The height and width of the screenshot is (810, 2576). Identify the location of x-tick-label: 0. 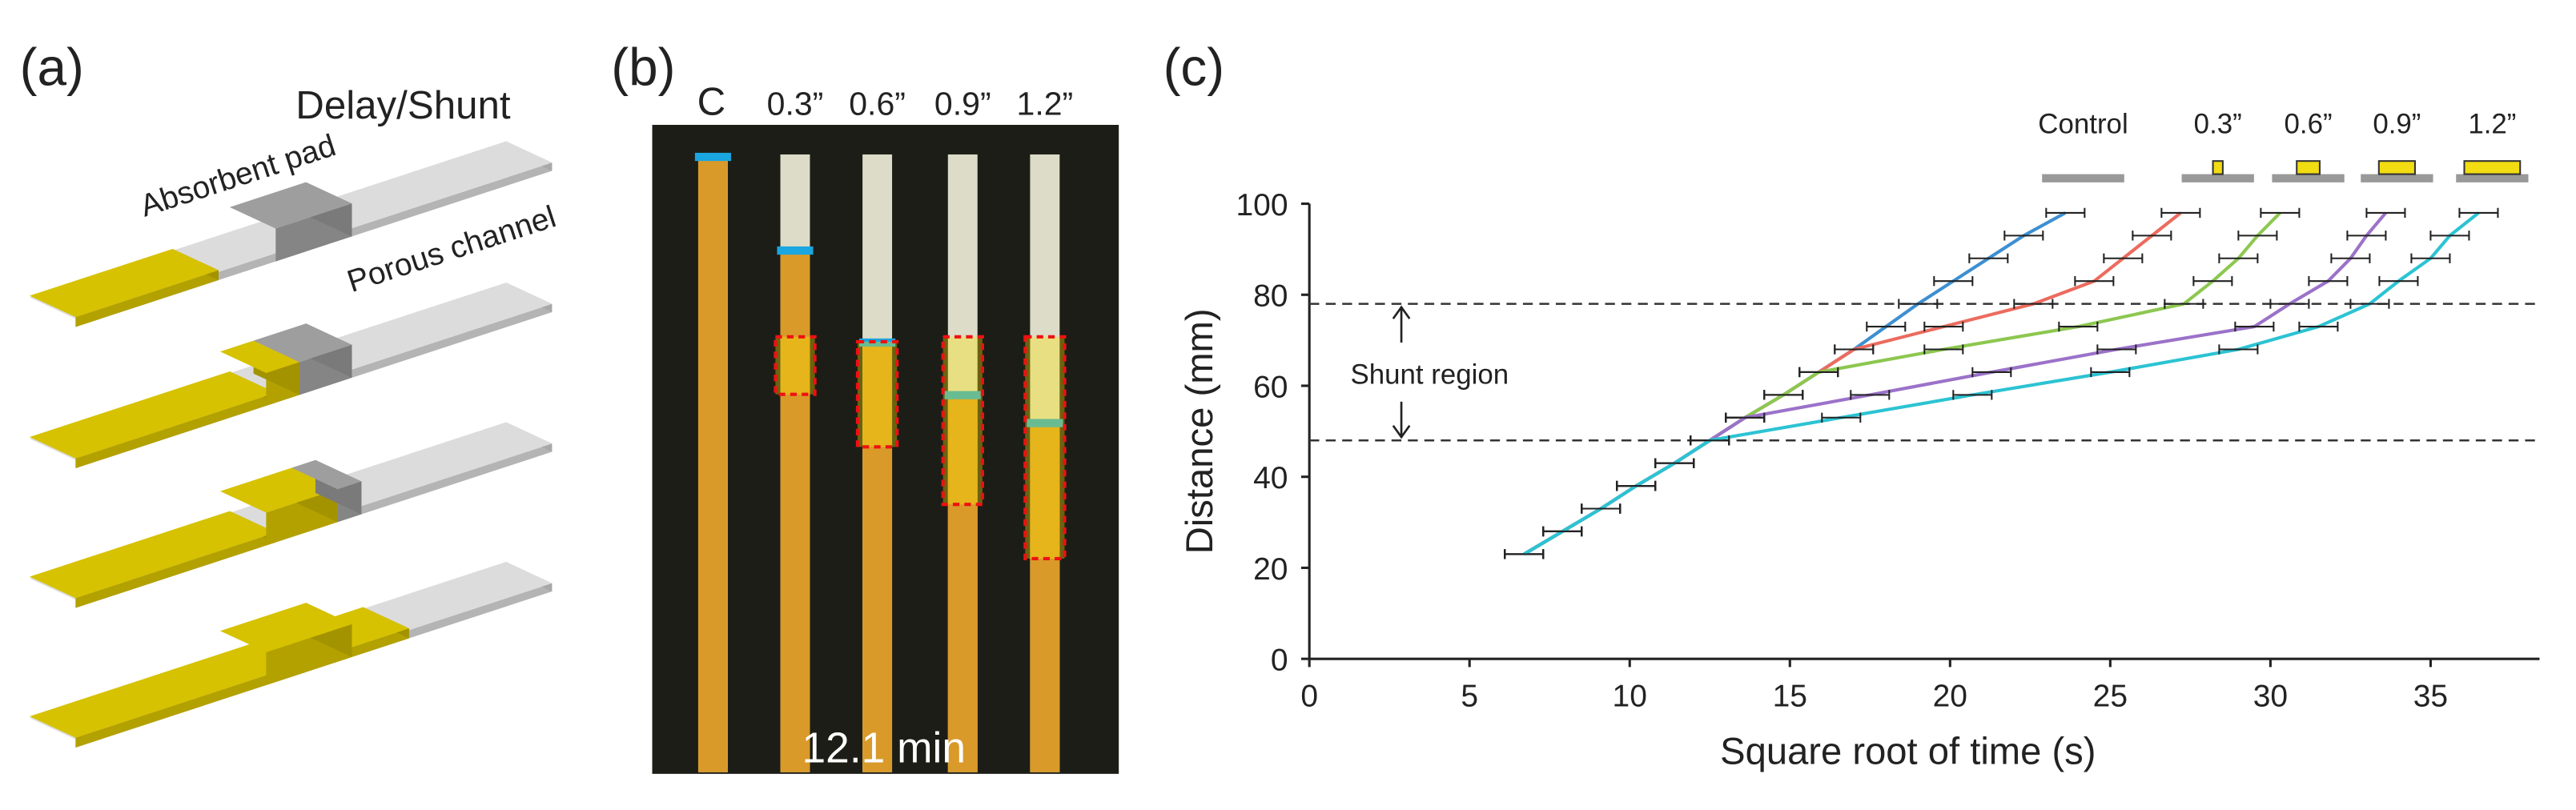
(1309, 697).